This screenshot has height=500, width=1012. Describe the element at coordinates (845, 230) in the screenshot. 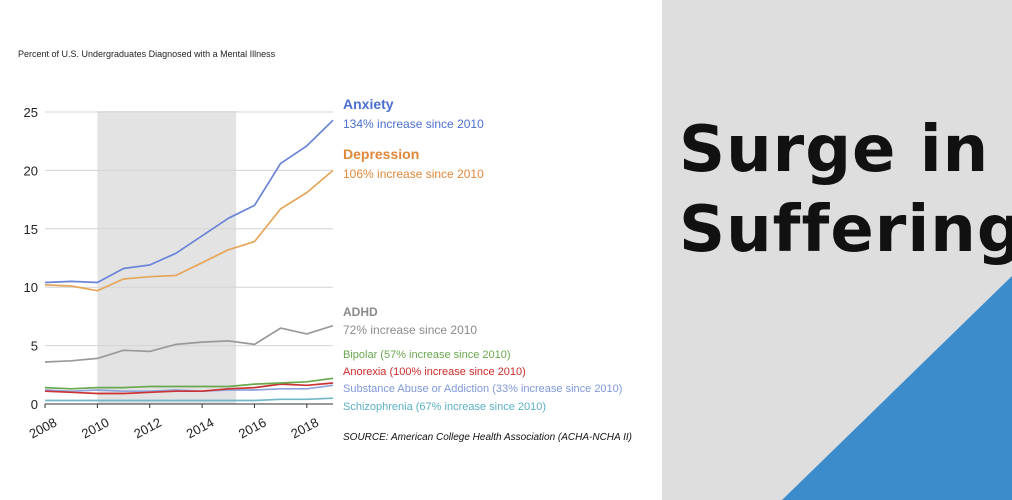

I see `slide-title-line-2: Suffering` at that location.